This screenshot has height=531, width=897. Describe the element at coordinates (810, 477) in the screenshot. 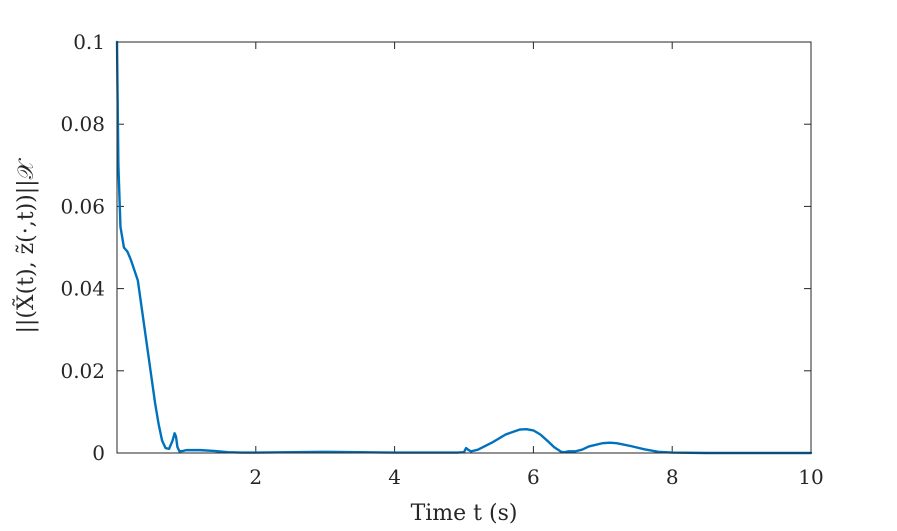

I see `x-tick-label: 10` at that location.